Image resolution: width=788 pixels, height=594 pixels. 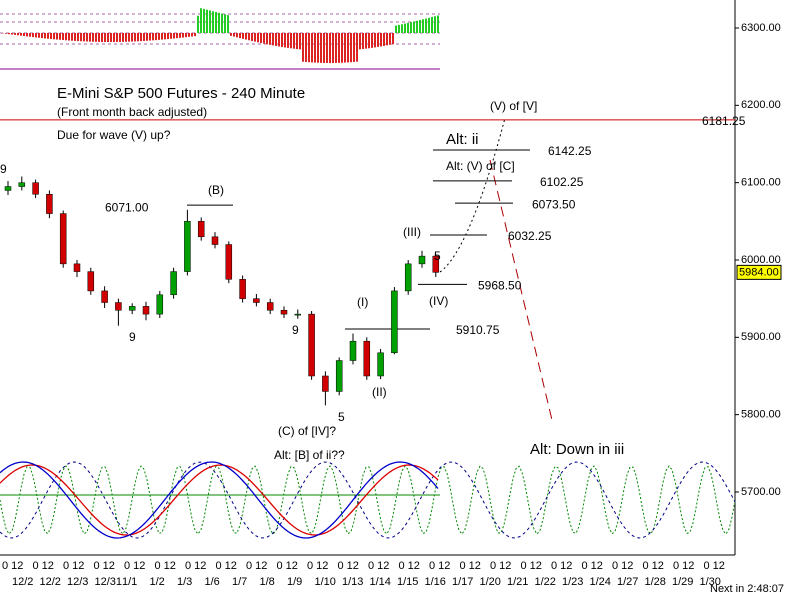 I want to click on x-date-label: 1/23, so click(x=572, y=582).